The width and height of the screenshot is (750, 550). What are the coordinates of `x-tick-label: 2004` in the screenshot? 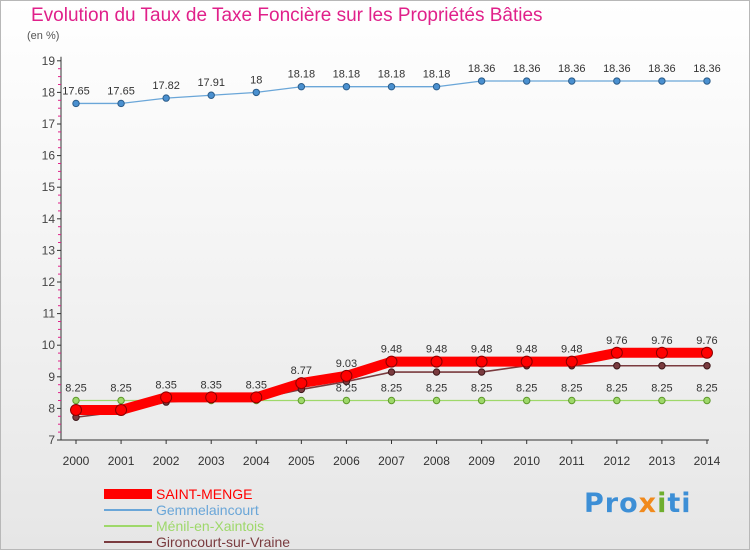 It's located at (256, 461).